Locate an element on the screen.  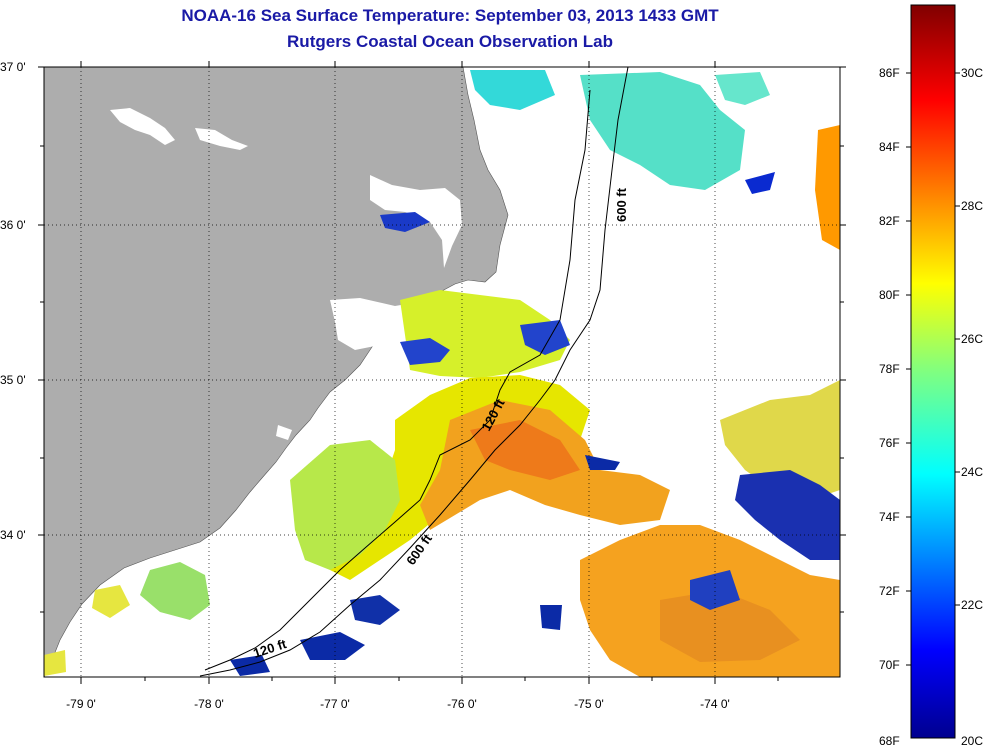
map-subtitle: Rutgers Coastal Ocean Observation Lab is located at coordinates (450, 41).